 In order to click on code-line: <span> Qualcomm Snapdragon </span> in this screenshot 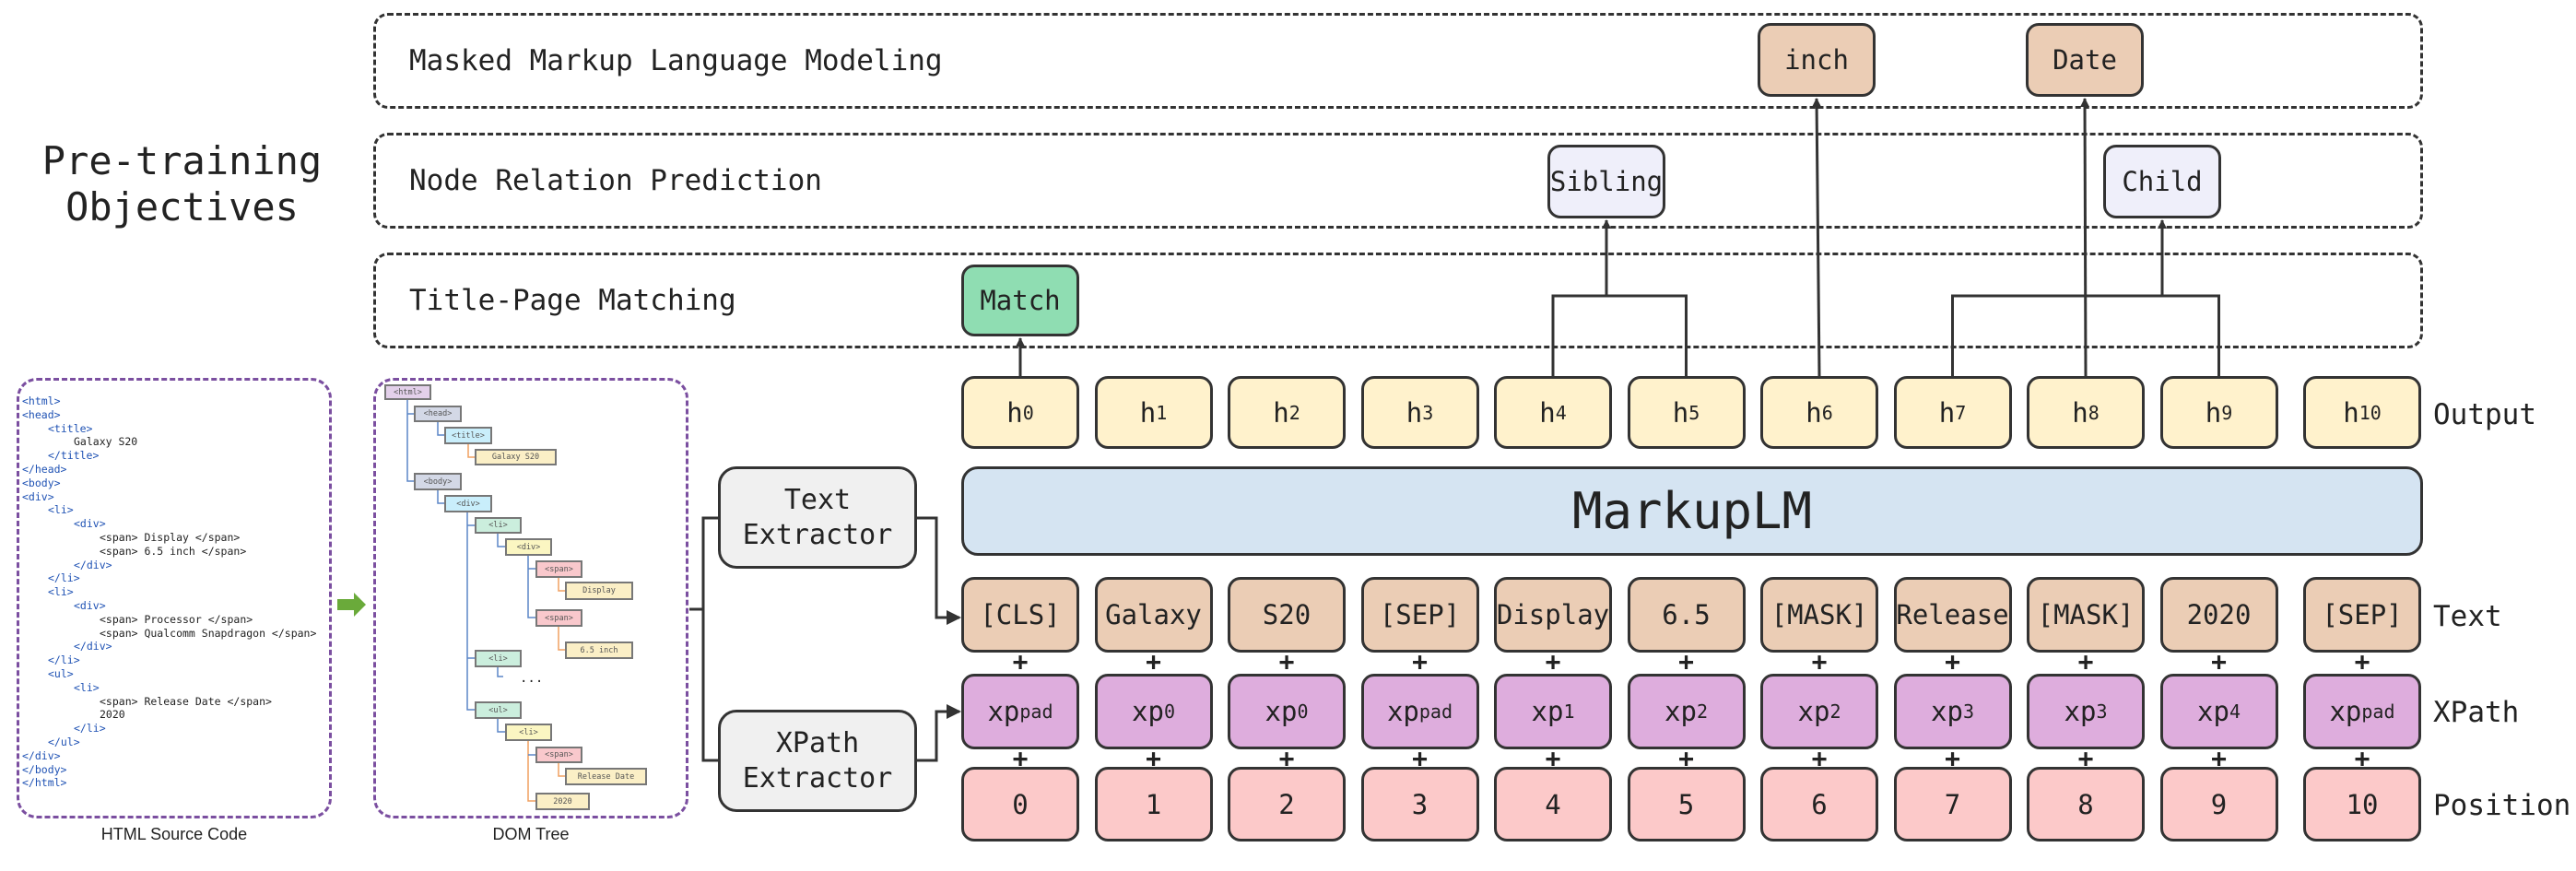, I will do `click(208, 633)`.